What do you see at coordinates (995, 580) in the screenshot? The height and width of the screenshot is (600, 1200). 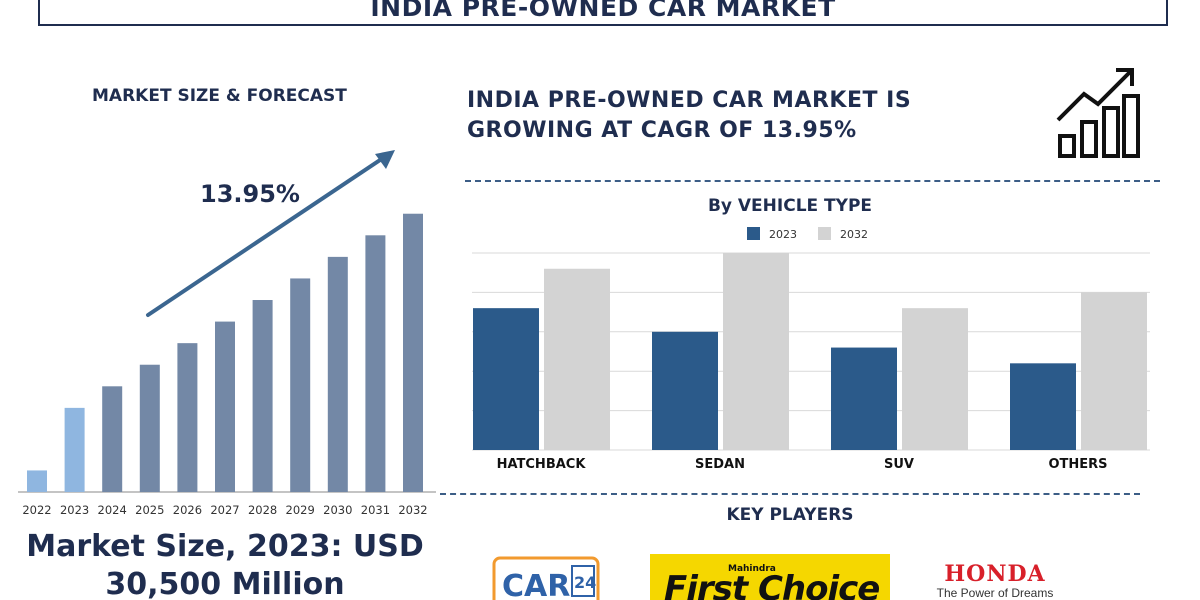 I see `honda-logo: HONDA The Power of Dreams` at bounding box center [995, 580].